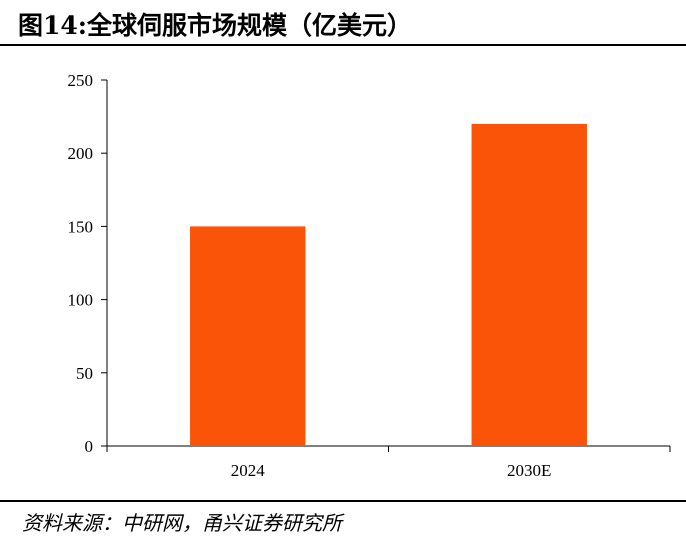 The image size is (686, 550). Describe the element at coordinates (343, 501) in the screenshot. I see `source-divider` at that location.